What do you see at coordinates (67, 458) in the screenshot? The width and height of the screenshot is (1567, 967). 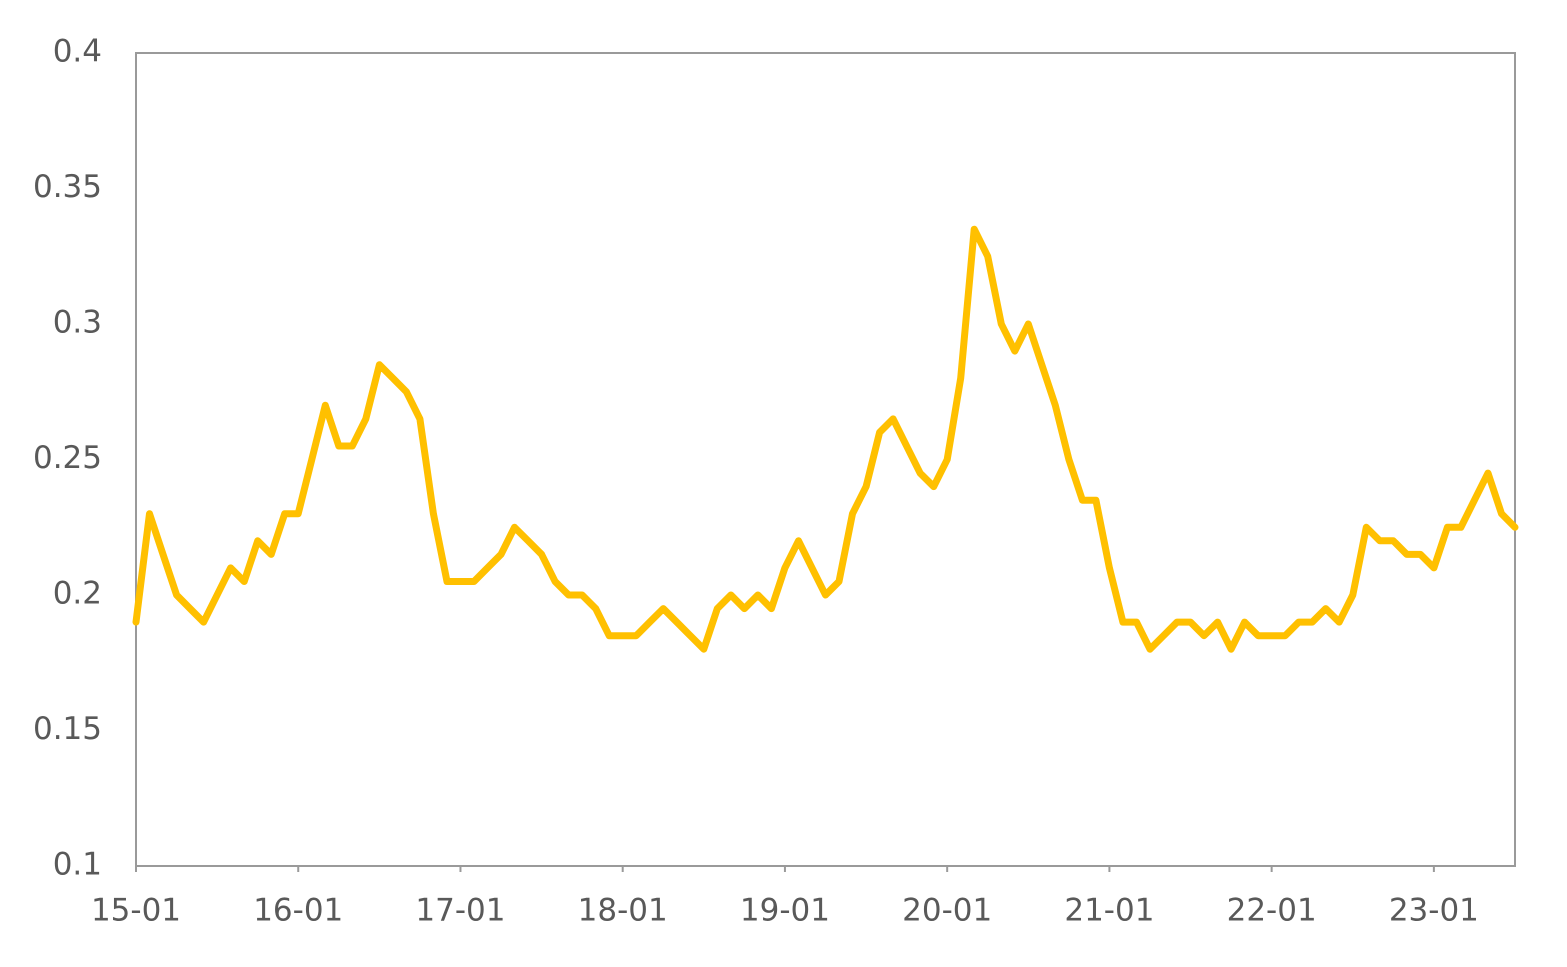 I see `y-tick-label: 0.25` at bounding box center [67, 458].